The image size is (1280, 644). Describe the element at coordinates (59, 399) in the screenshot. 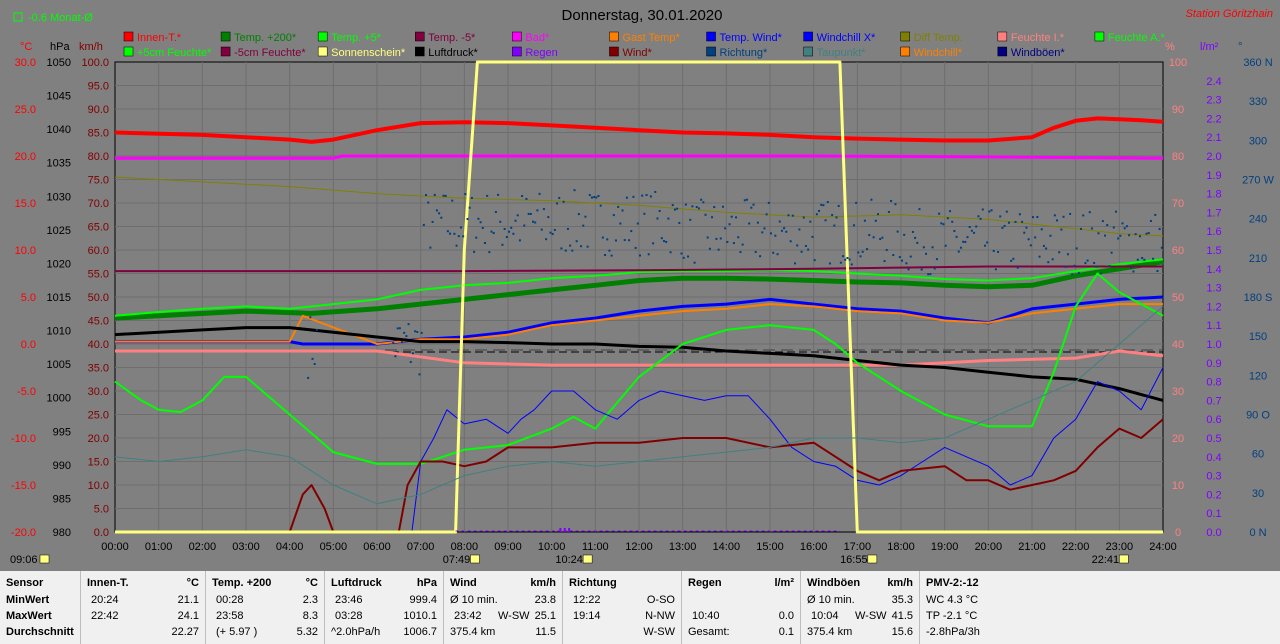

I see `y-tick-hpa: 1000` at that location.